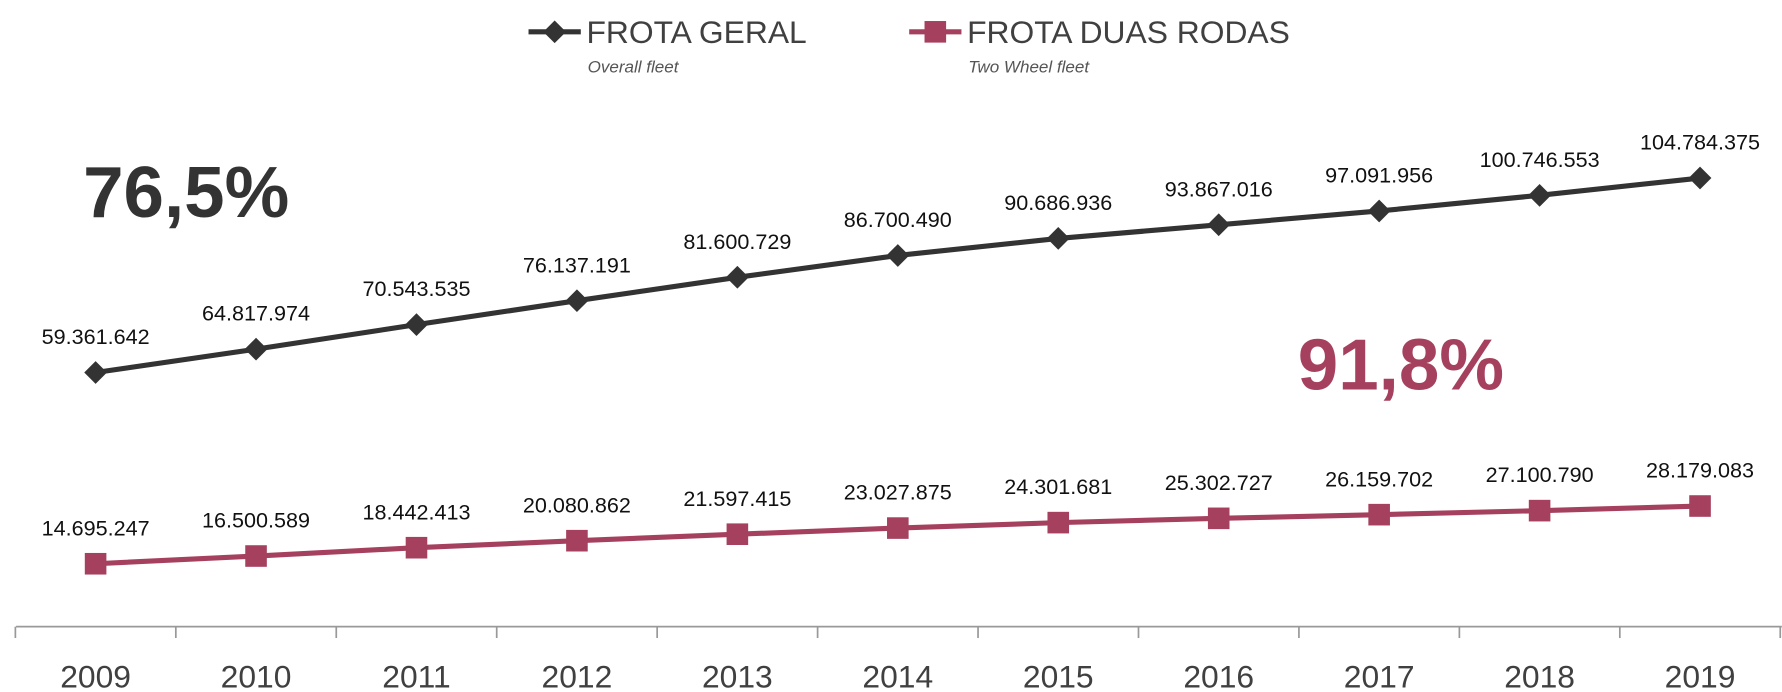 This screenshot has width=1782, height=692. What do you see at coordinates (577, 264) in the screenshot?
I see `data-label: 76.137.191` at bounding box center [577, 264].